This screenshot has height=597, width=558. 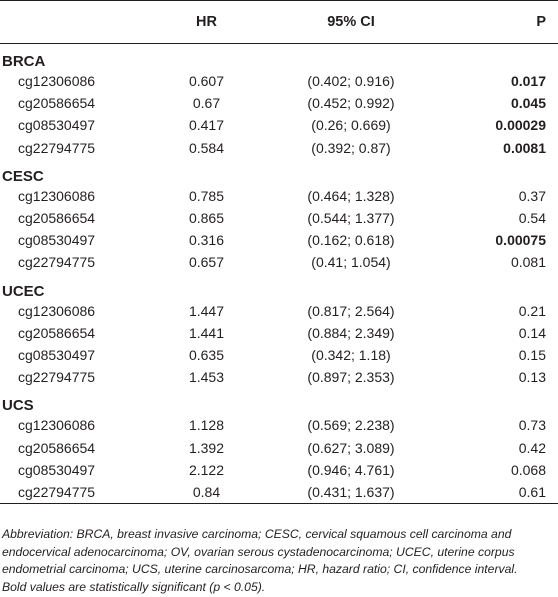 I want to click on group-label: CESC, so click(x=23, y=176).